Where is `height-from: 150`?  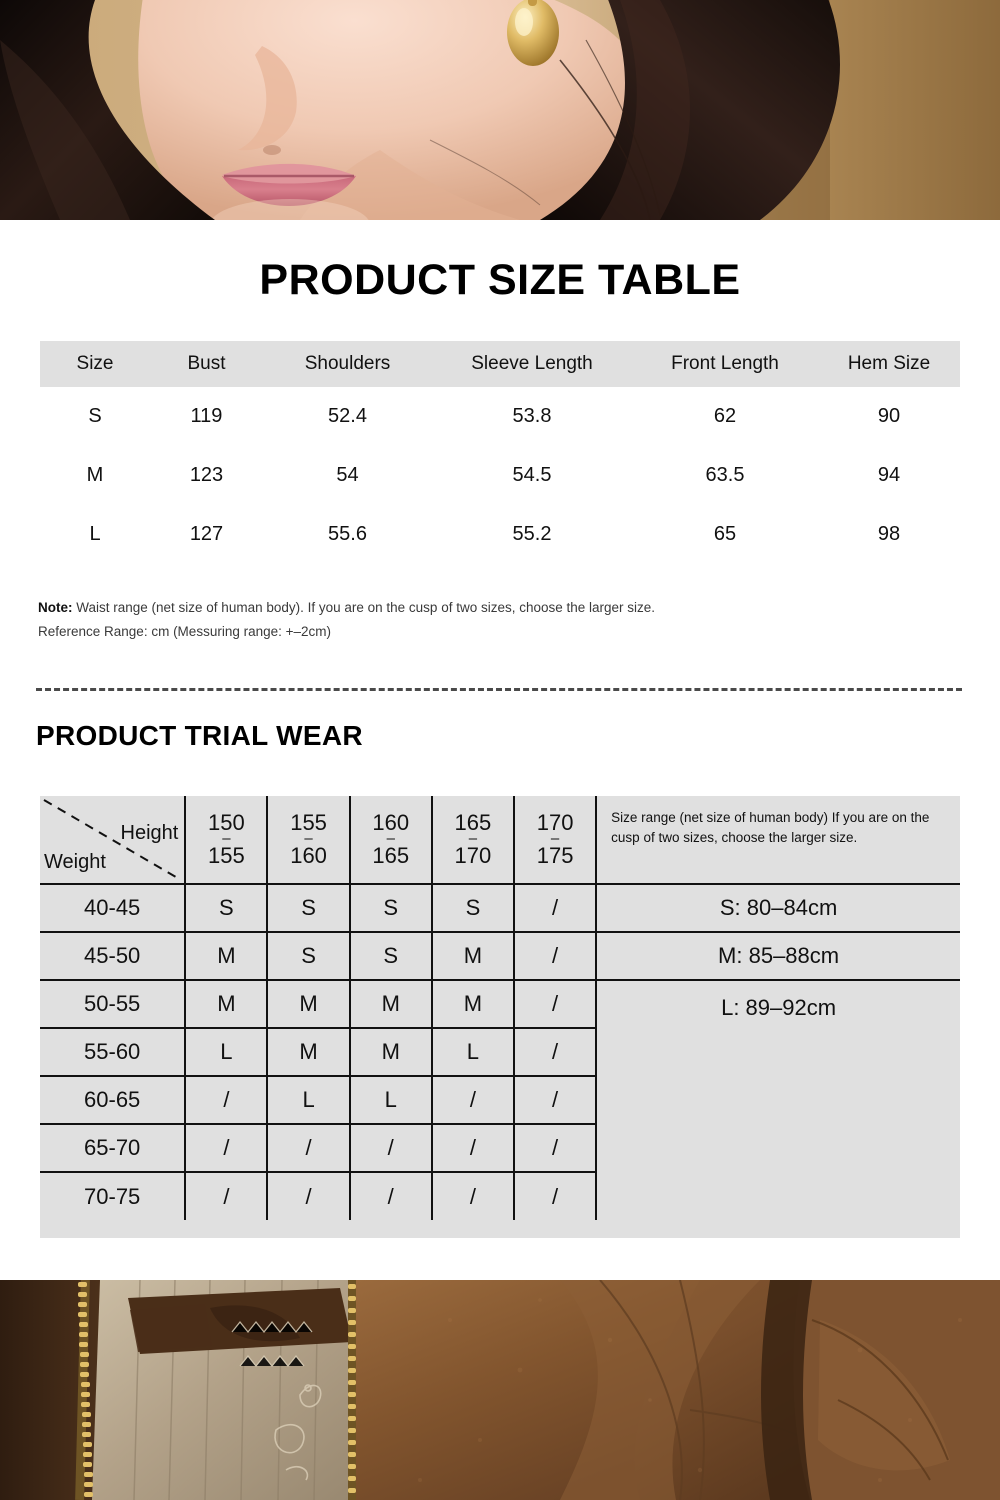
height-from: 150 is located at coordinates (226, 823).